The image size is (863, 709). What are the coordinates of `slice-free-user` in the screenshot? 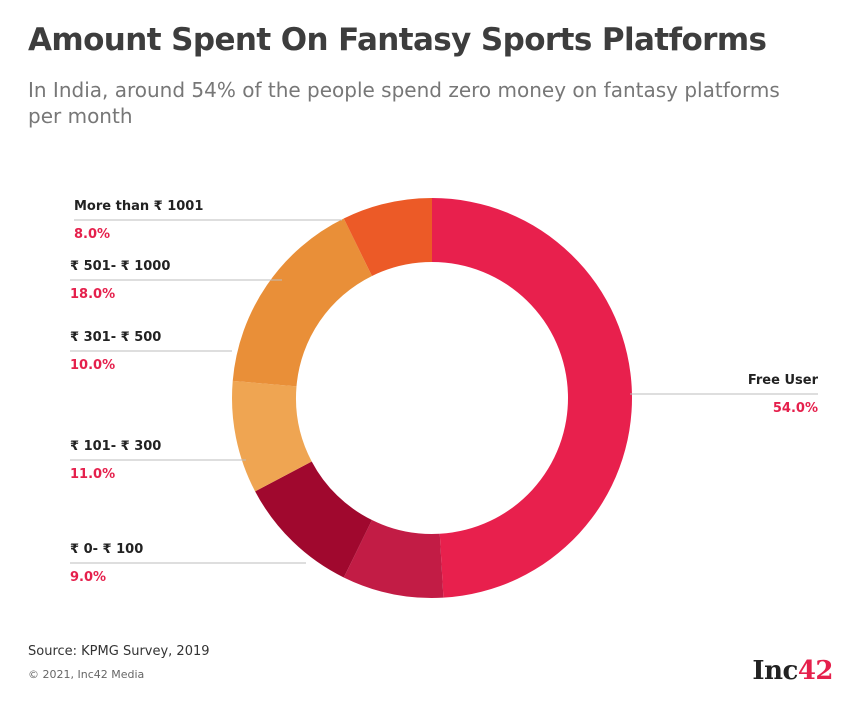 It's located at (532, 398).